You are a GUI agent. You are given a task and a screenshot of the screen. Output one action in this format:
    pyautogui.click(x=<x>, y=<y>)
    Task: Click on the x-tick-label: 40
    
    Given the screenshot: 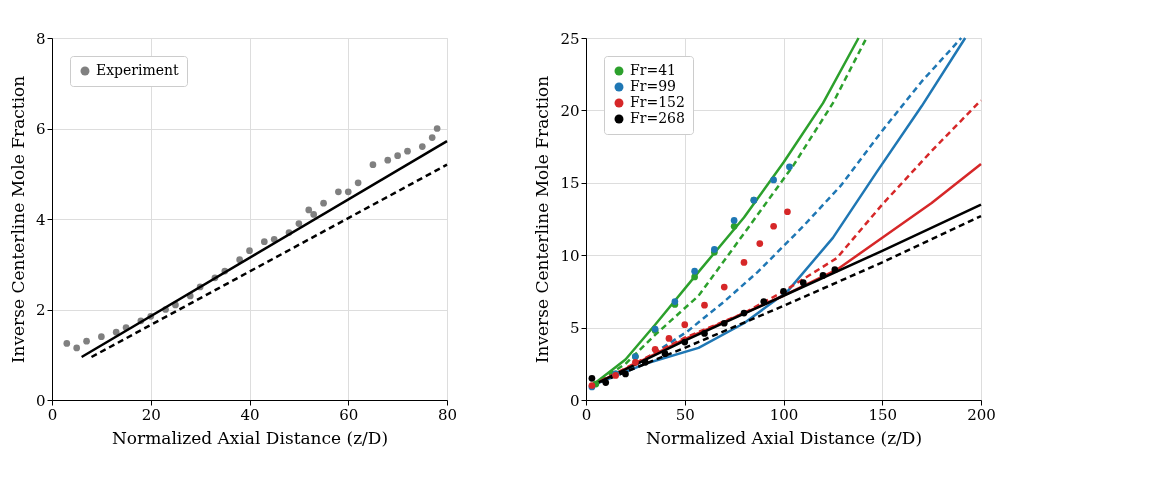 What is the action you would take?
    pyautogui.click(x=250, y=414)
    